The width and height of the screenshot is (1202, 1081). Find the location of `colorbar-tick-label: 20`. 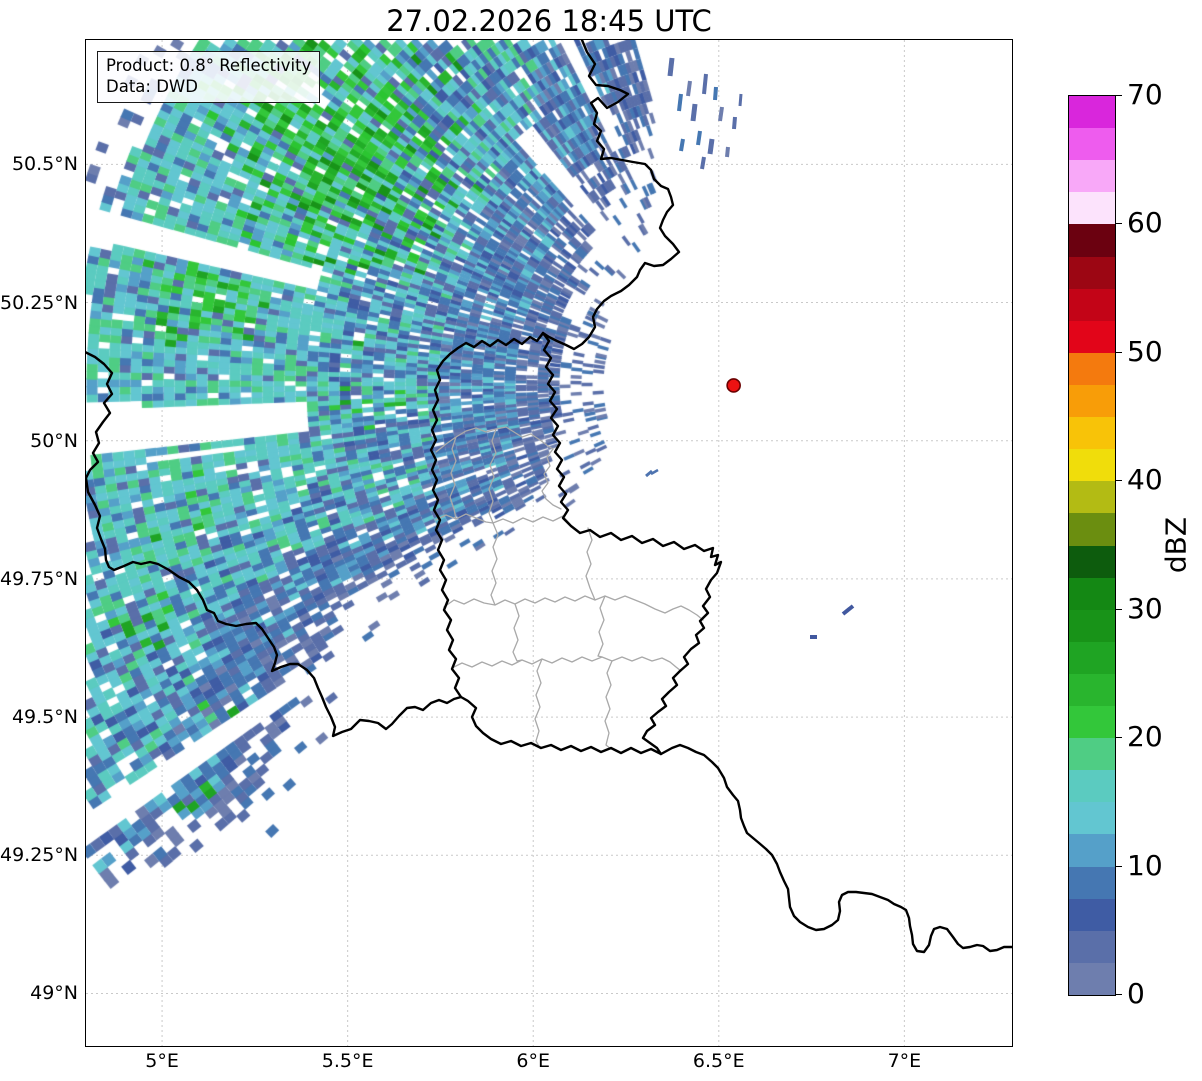

colorbar-tick-label: 20 is located at coordinates (1145, 737).